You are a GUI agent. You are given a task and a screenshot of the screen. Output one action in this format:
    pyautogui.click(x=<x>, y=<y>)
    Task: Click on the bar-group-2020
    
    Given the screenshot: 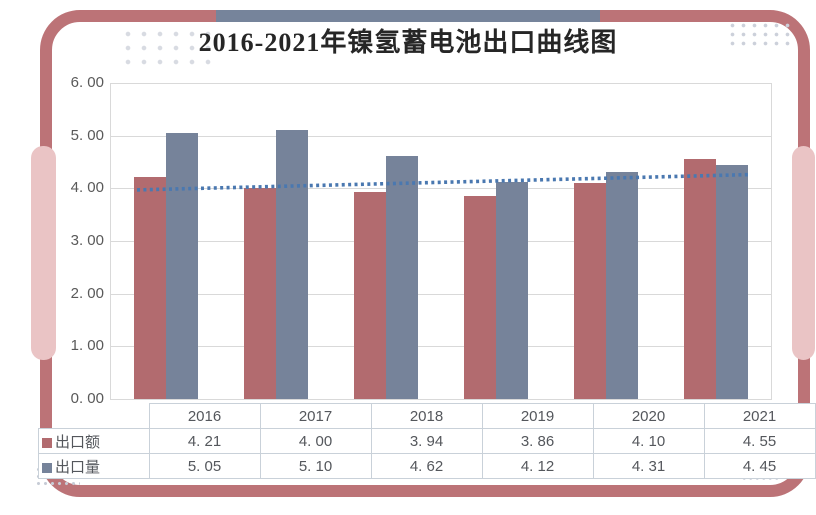 What is the action you would take?
    pyautogui.click(x=606, y=241)
    